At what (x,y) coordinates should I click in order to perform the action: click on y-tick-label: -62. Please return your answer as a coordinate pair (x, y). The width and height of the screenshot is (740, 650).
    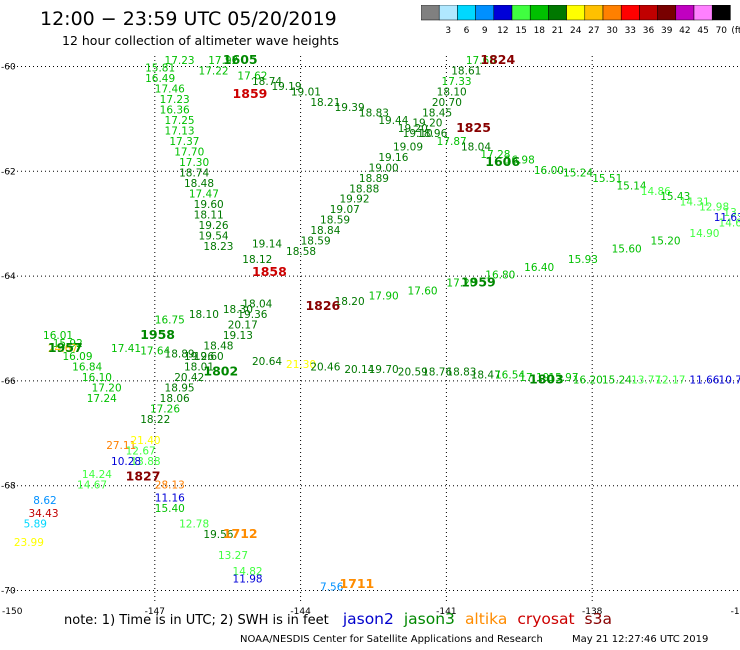
    Looking at the image, I should click on (8, 172).